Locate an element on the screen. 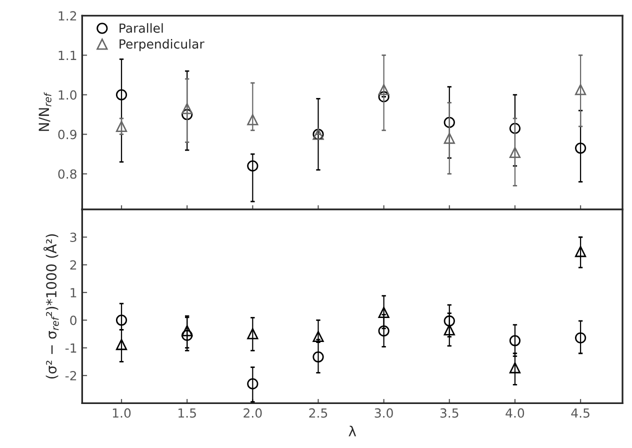 This screenshot has width=632, height=448. y-tick-label: 0 is located at coordinates (73, 321).